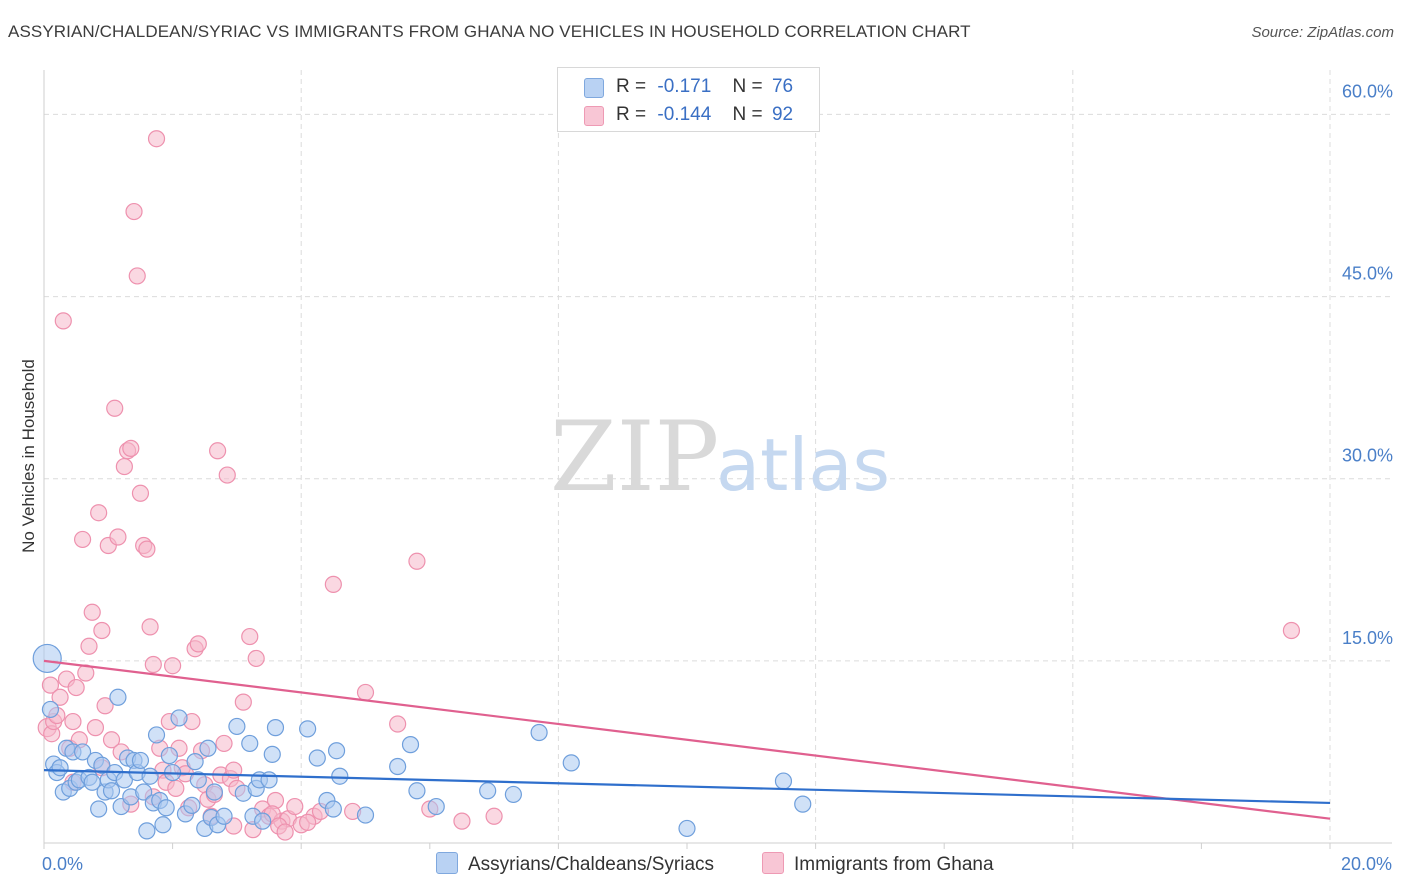  I want to click on series-assyrian-points, so click(422, 741).